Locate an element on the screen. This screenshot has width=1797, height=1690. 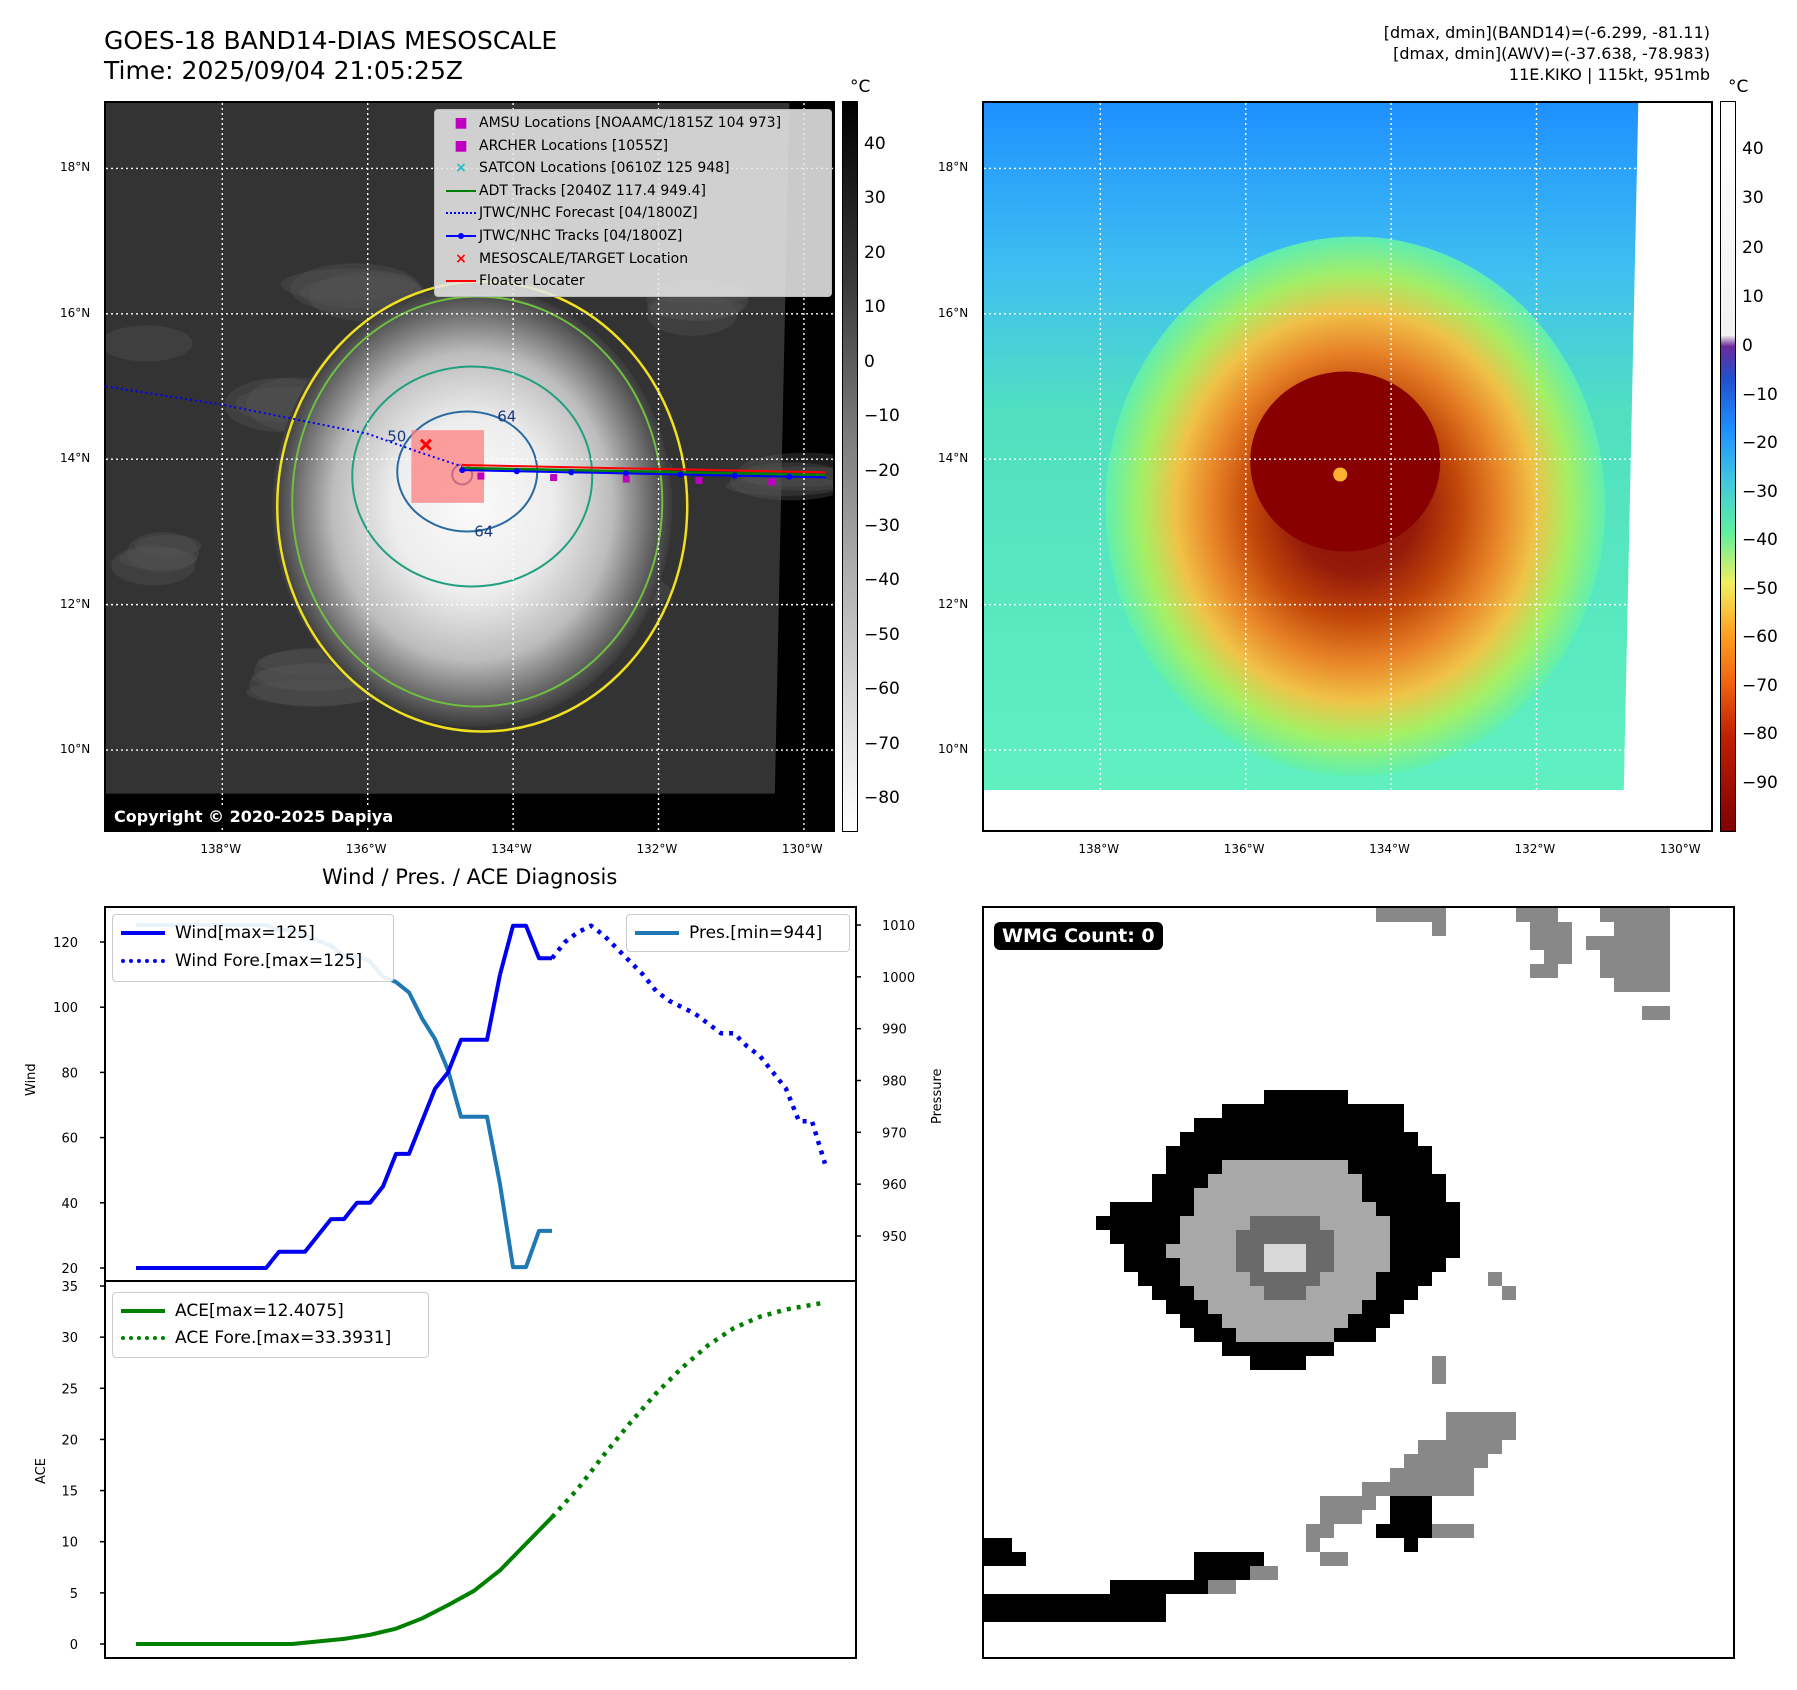
floater-track is located at coordinates (644, 469).